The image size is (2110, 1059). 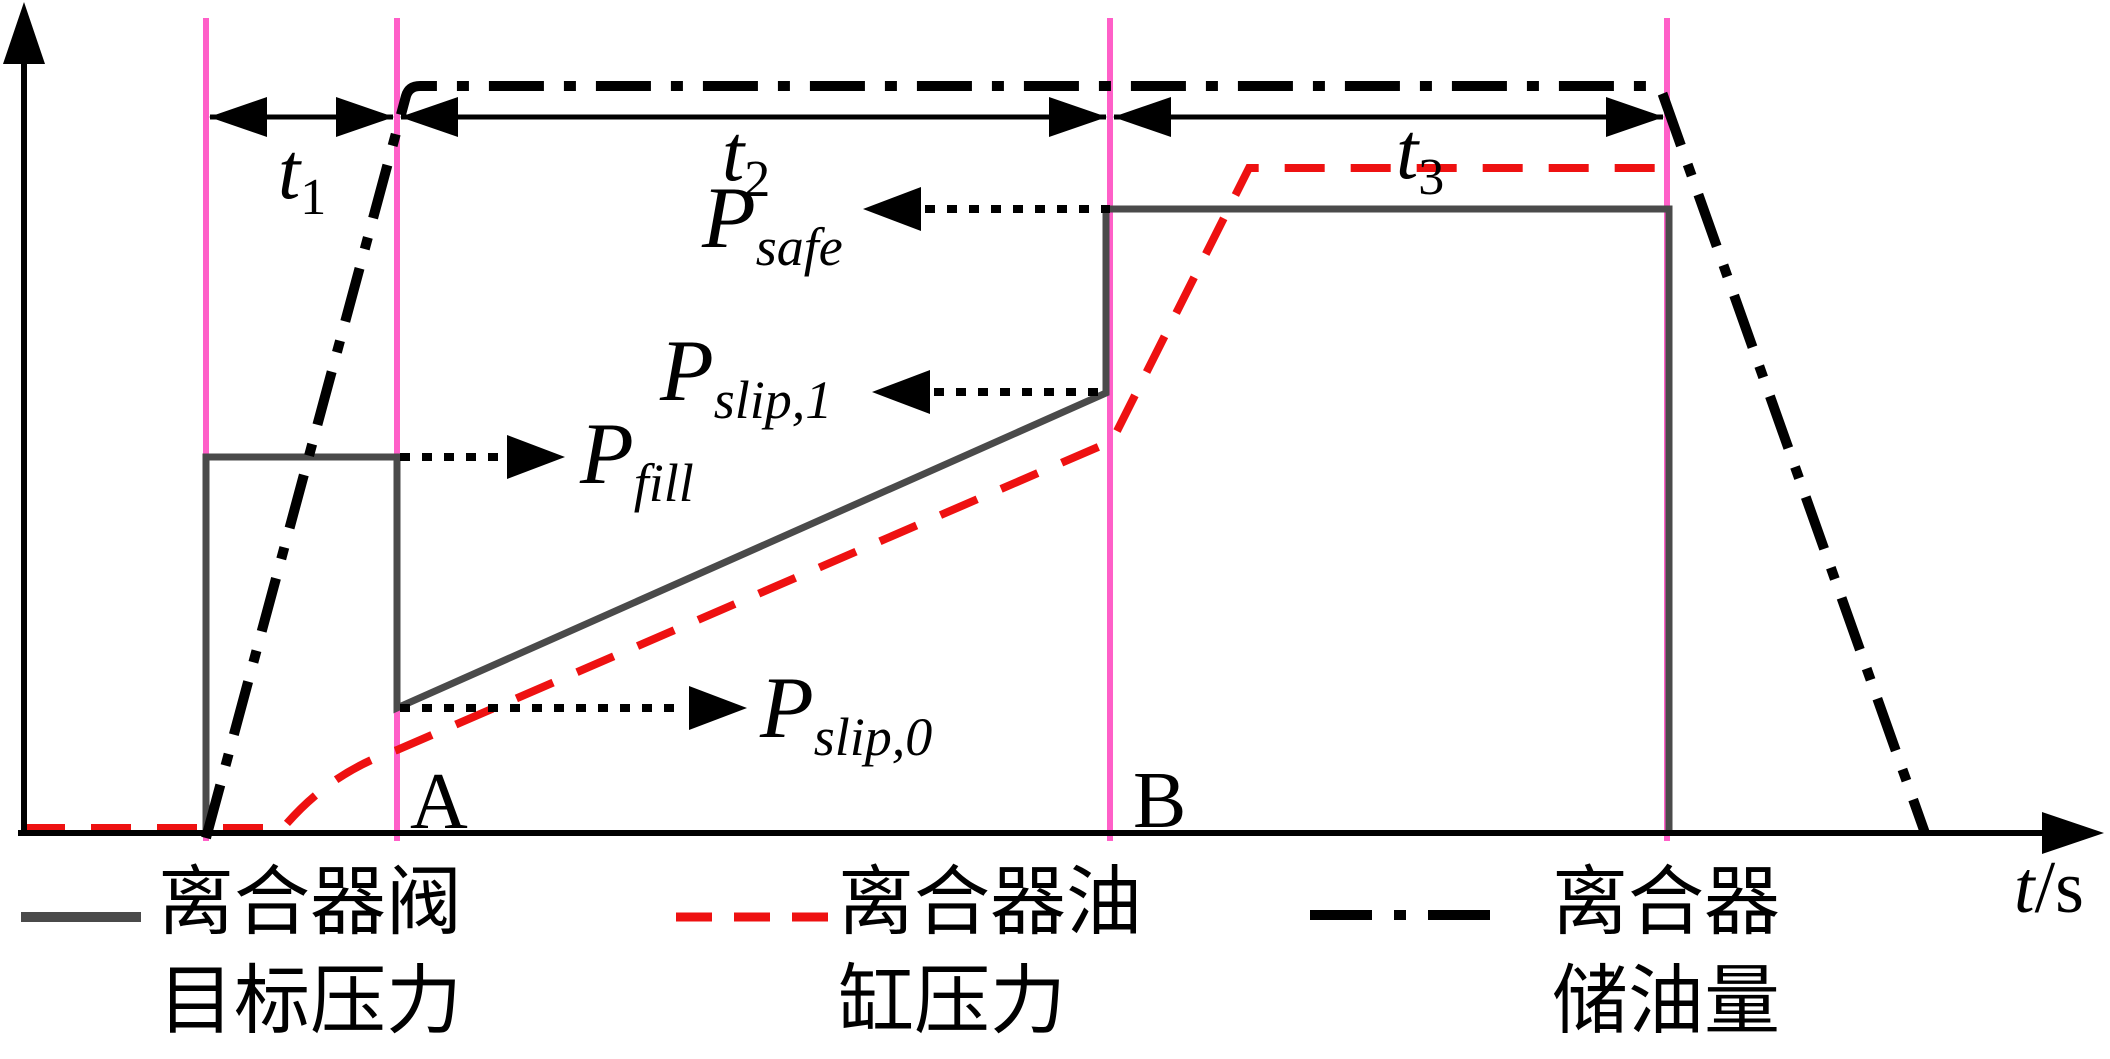 I want to click on span-arrow-t2, so click(x=753, y=117).